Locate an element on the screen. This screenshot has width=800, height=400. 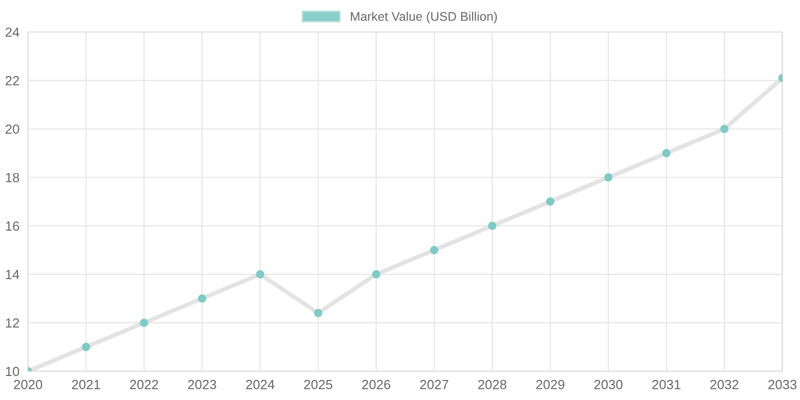
x-tick-label: 2029 is located at coordinates (550, 385).